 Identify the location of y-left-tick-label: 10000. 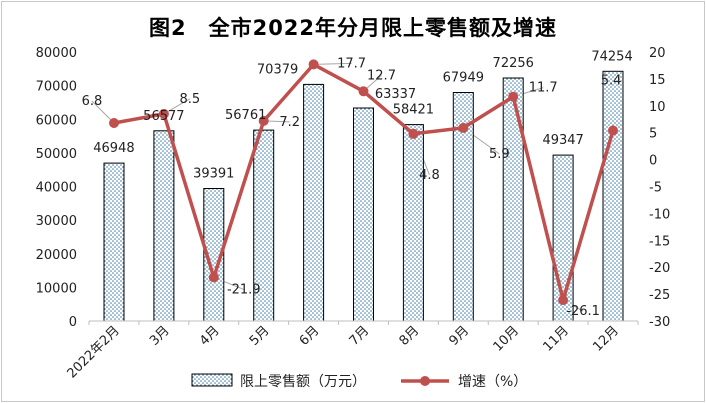
(56, 288).